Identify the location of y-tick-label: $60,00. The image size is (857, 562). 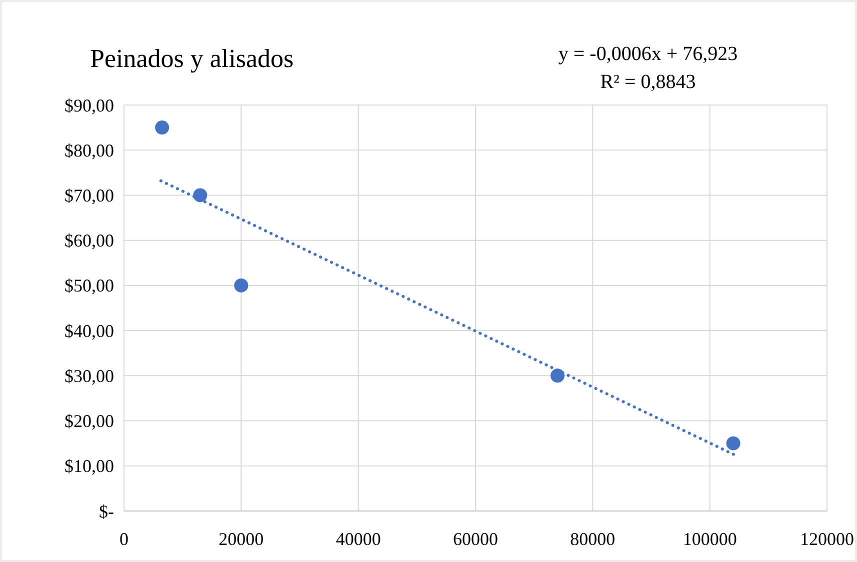
(89, 240).